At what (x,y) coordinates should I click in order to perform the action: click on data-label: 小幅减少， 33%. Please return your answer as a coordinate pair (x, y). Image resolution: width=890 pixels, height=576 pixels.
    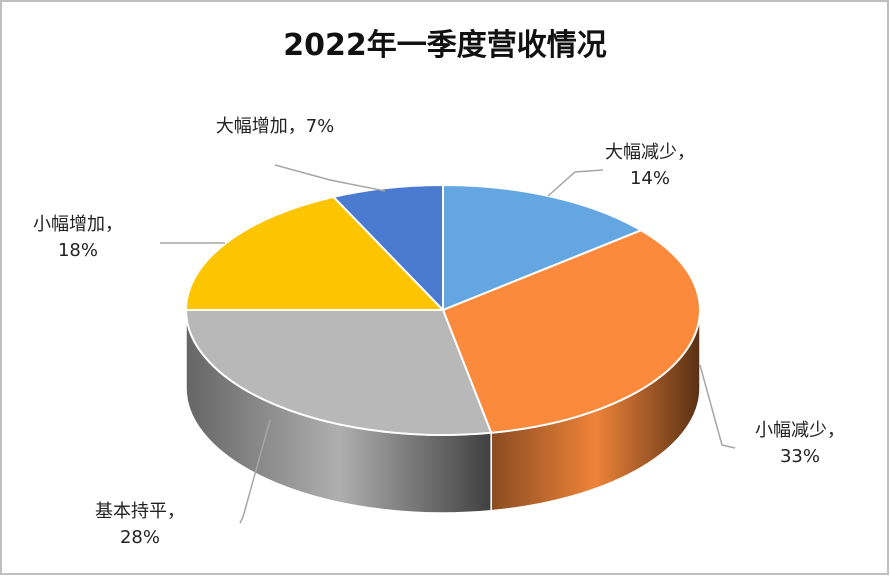
    Looking at the image, I should click on (800, 443).